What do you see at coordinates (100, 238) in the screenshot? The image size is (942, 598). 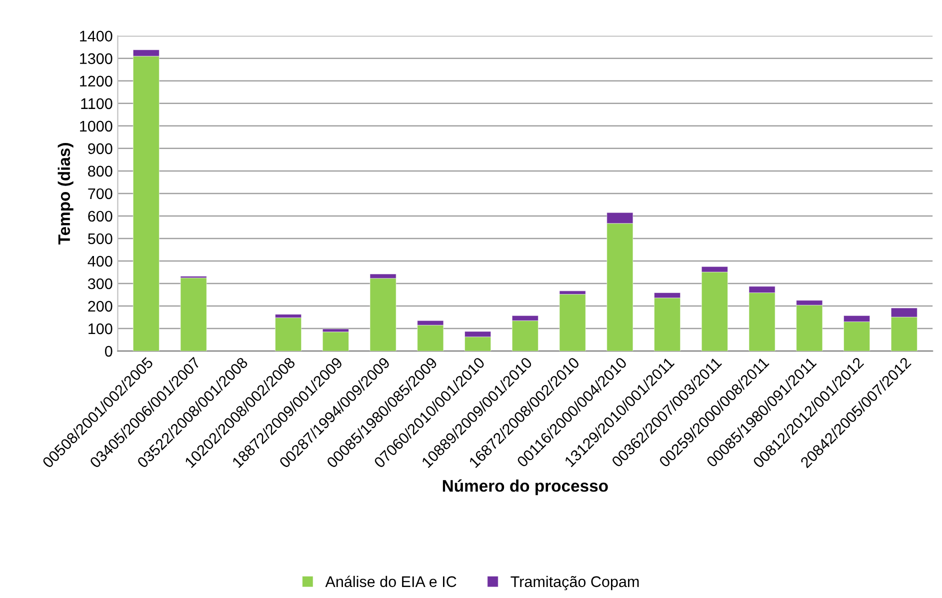 I see `y-tick-label: 500` at bounding box center [100, 238].